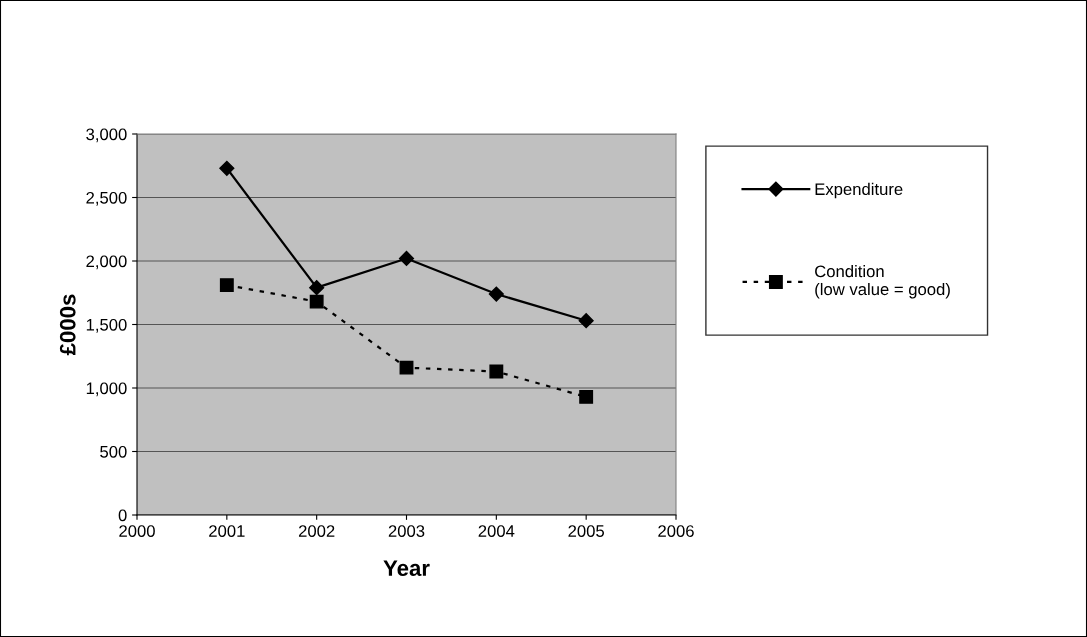  Describe the element at coordinates (227, 531) in the screenshot. I see `x-tick-label: 2001` at that location.